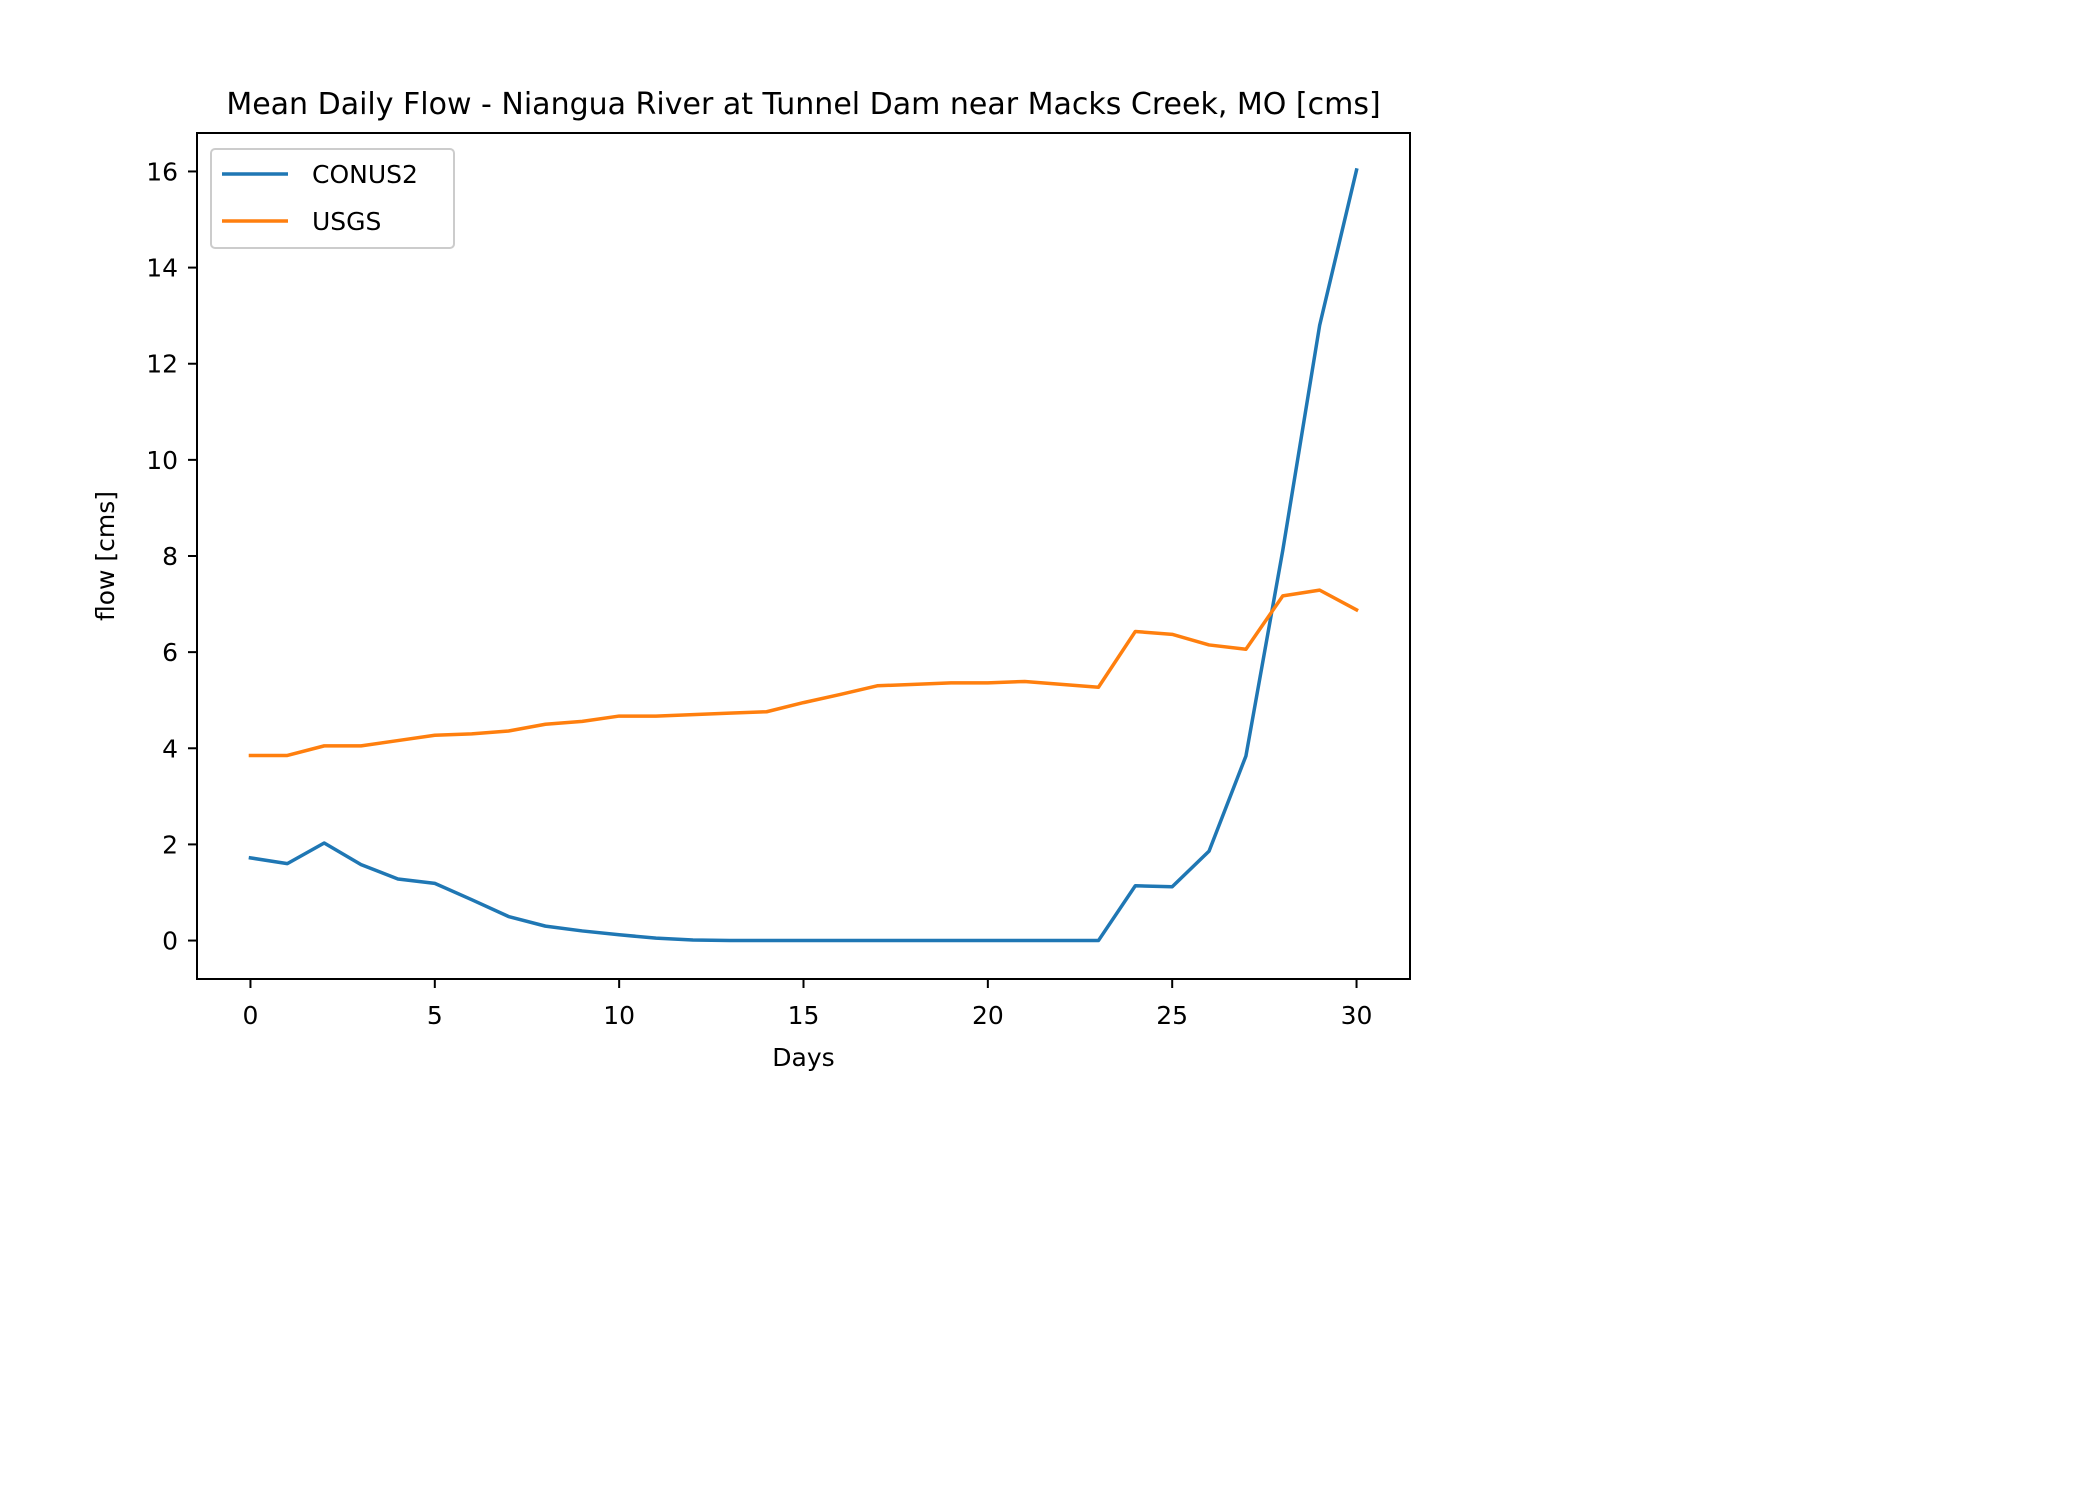 The width and height of the screenshot is (2100, 1500). What do you see at coordinates (619, 1015) in the screenshot?
I see `x-tick-label: 10` at bounding box center [619, 1015].